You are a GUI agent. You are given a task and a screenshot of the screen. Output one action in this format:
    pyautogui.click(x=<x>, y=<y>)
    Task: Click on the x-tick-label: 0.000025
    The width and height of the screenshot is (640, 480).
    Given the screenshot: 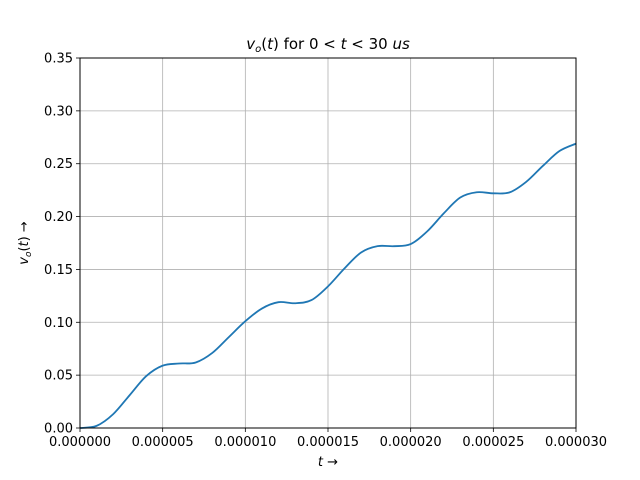 What is the action you would take?
    pyautogui.click(x=493, y=442)
    